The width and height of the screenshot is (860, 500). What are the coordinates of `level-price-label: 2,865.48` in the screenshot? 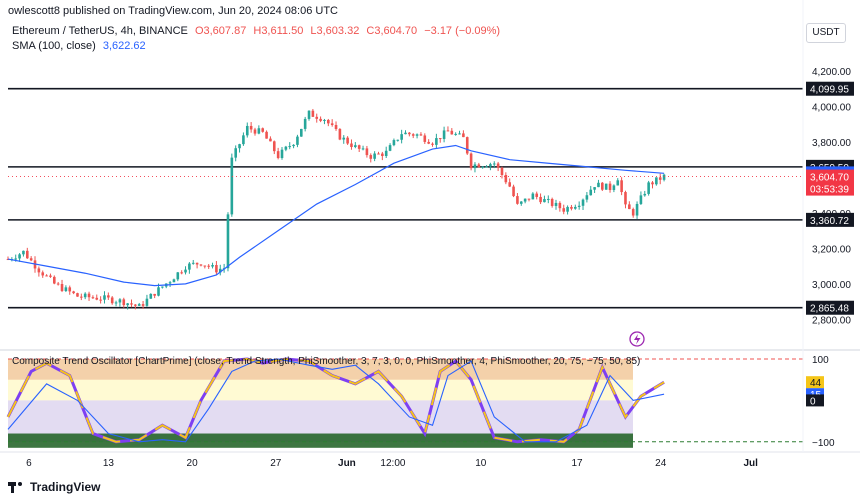 It's located at (829, 309).